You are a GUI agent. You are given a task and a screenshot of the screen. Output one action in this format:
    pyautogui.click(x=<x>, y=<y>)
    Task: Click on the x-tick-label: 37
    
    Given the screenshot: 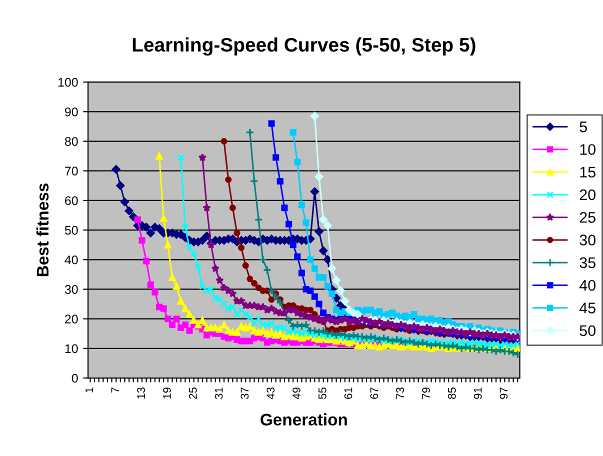 What is the action you would take?
    pyautogui.click(x=244, y=393)
    